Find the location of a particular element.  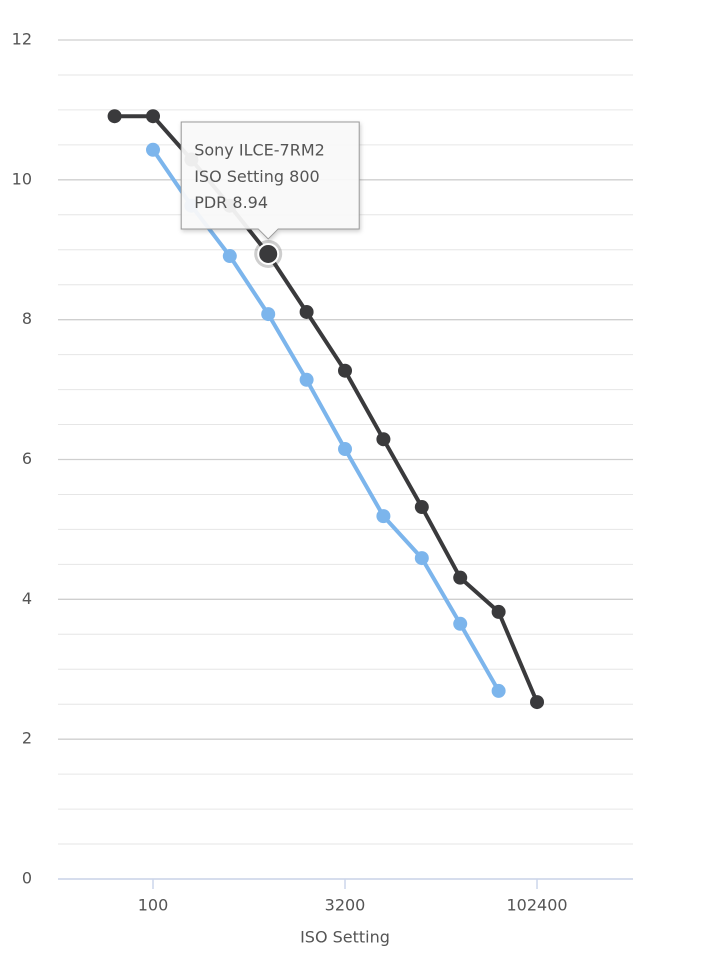

tooltip-y: PDR 8.94 is located at coordinates (231, 201).